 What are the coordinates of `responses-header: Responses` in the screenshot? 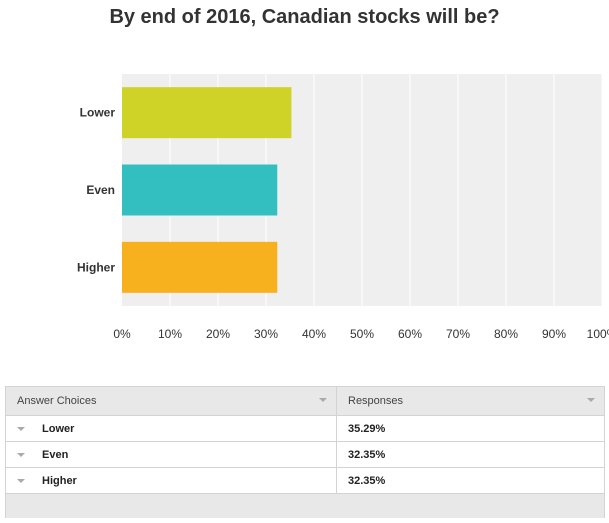 It's located at (470, 401).